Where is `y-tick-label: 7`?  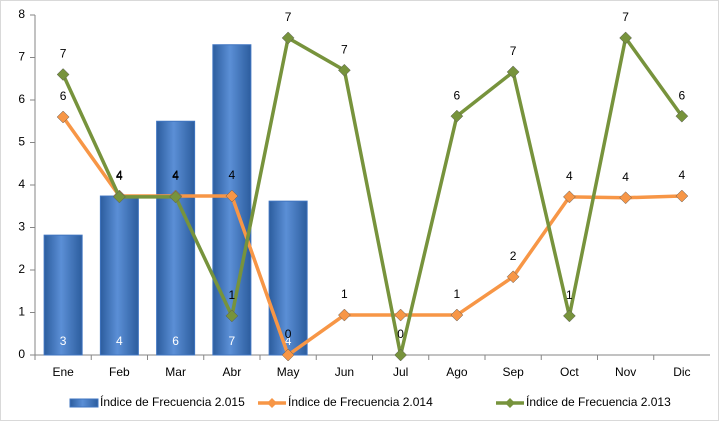 y-tick-label: 7 is located at coordinates (21, 57).